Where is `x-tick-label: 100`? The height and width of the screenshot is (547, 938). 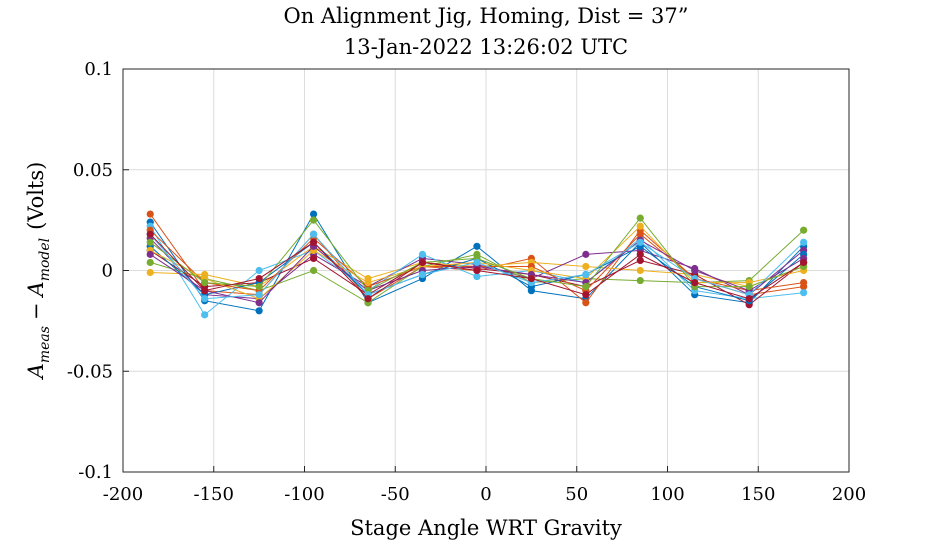 x-tick-label: 100 is located at coordinates (667, 494).